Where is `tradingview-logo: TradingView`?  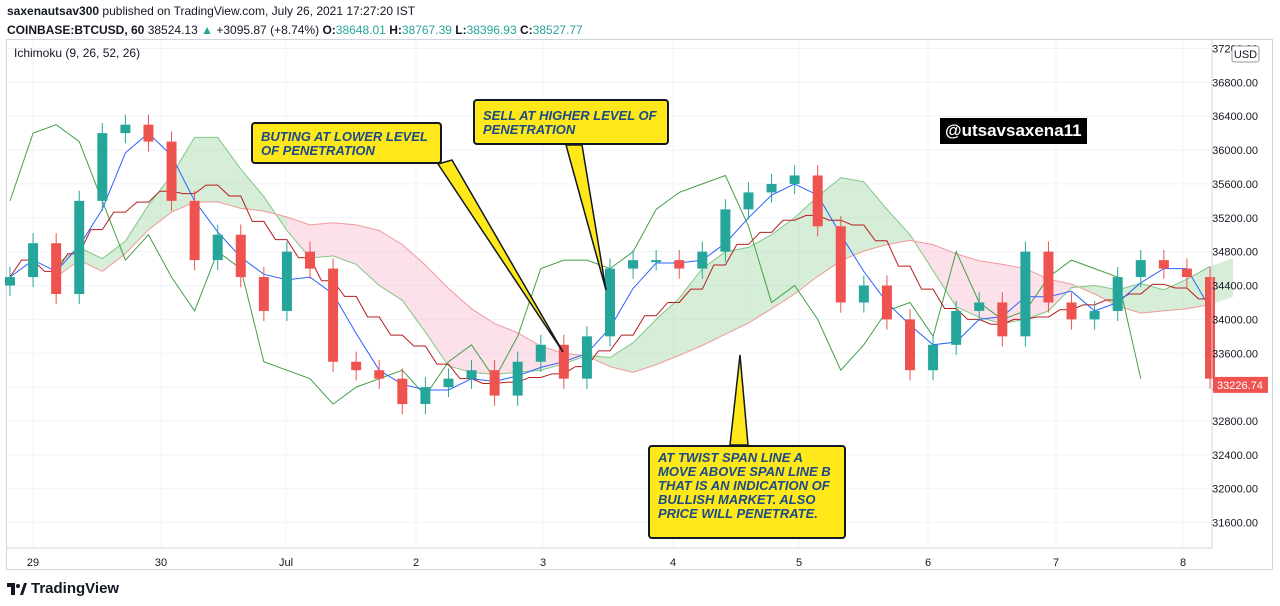
tradingview-logo: TradingView is located at coordinates (63, 588).